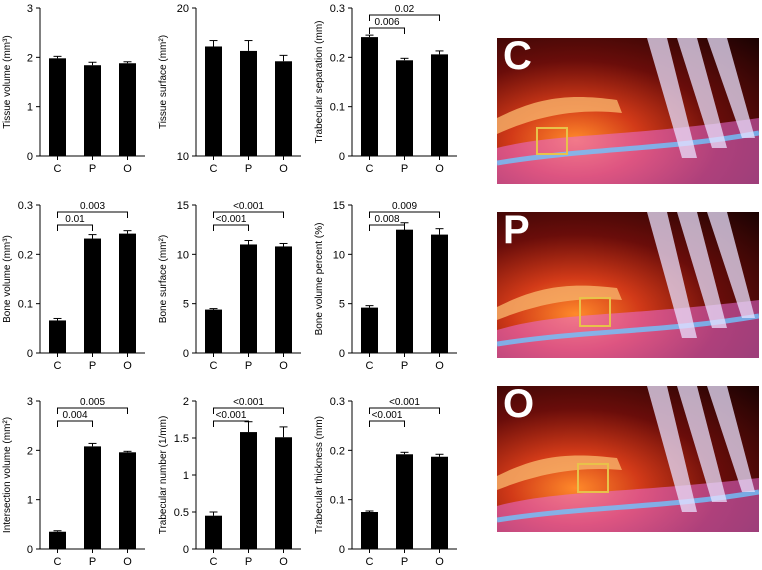 The width and height of the screenshot is (762, 570). What do you see at coordinates (183, 9) in the screenshot?
I see `y-tick-label: 20` at bounding box center [183, 9].